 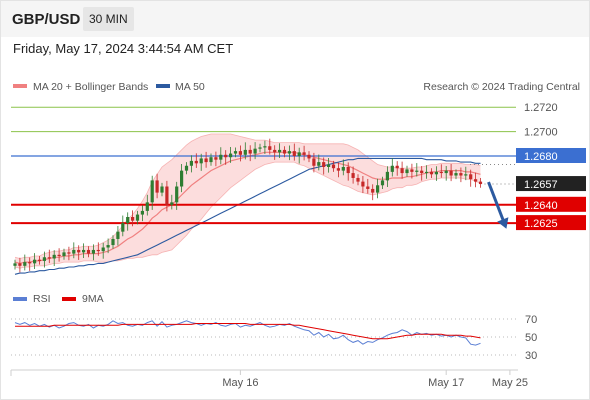 What do you see at coordinates (42, 299) in the screenshot?
I see `rsi-legend-label: RSI` at bounding box center [42, 299].